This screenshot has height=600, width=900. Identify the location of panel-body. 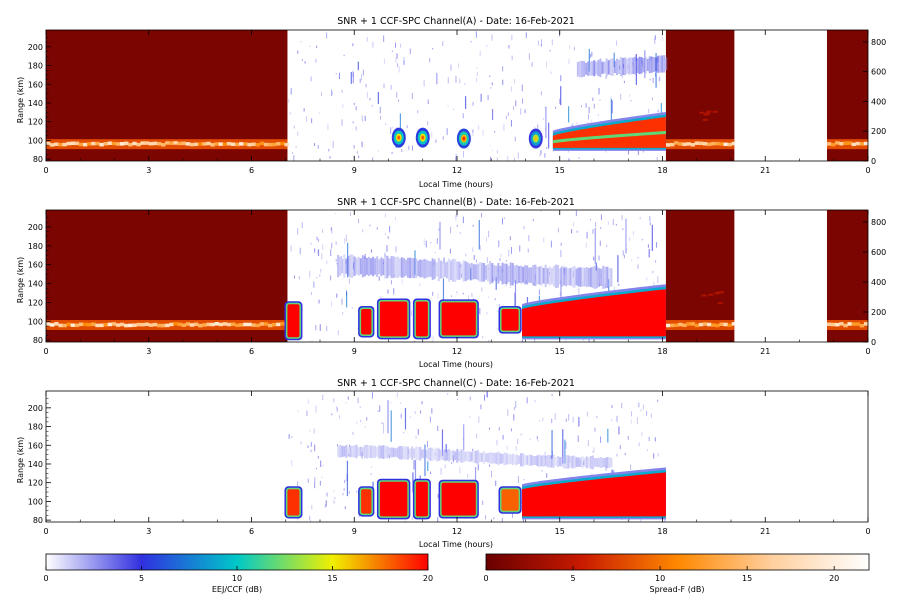
(475, 456).